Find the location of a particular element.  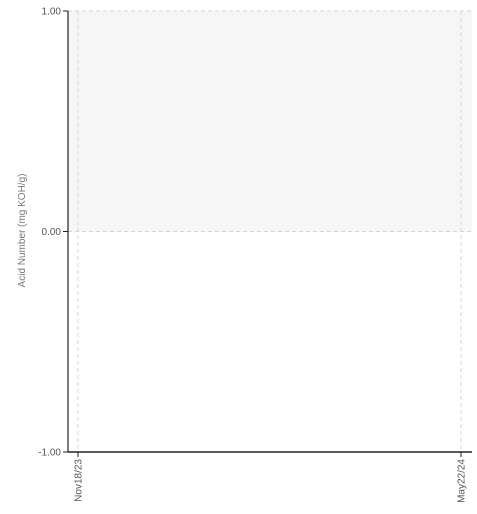

y-axis-title: Acid Number (mg KOH/g) is located at coordinates (22, 231).